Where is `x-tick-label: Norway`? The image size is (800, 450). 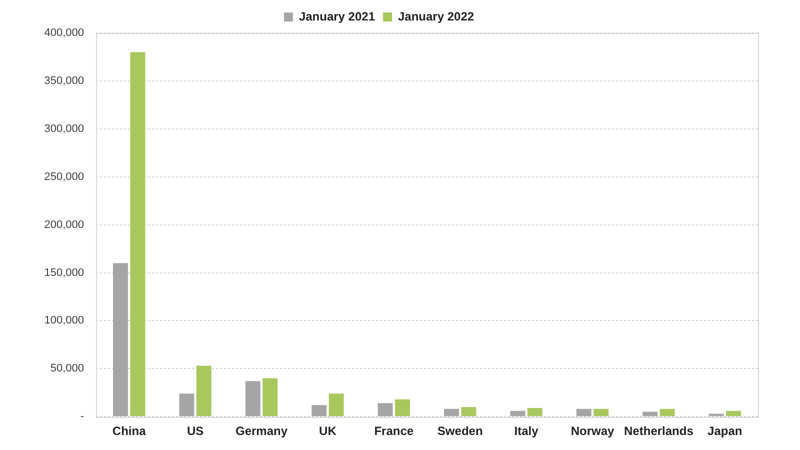 x-tick-label: Norway is located at coordinates (592, 431).